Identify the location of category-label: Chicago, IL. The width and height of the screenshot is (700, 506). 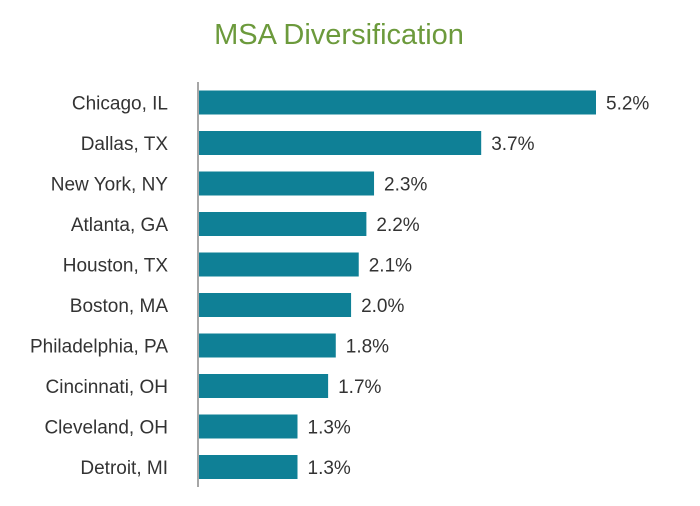
(120, 104).